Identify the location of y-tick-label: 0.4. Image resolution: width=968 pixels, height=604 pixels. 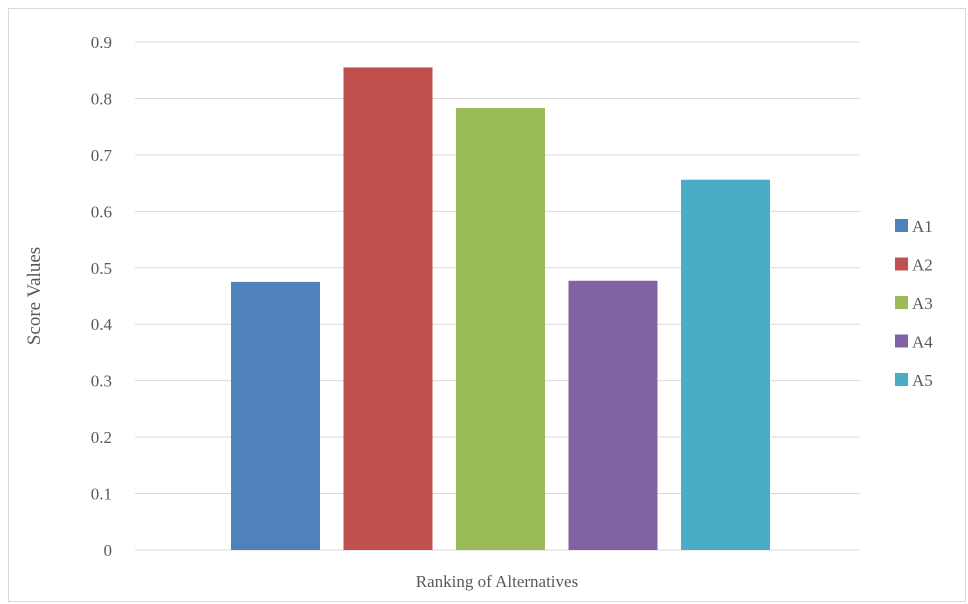
(102, 324).